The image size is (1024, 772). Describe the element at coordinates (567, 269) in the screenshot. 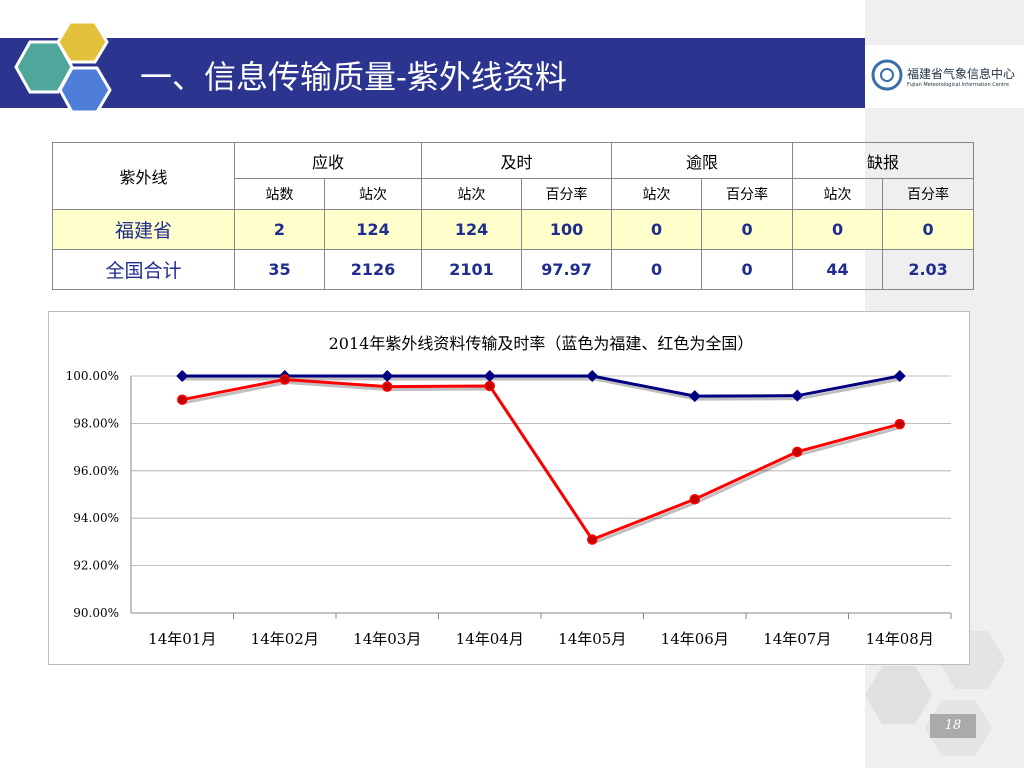

I see `table-cell: 97.97` at that location.